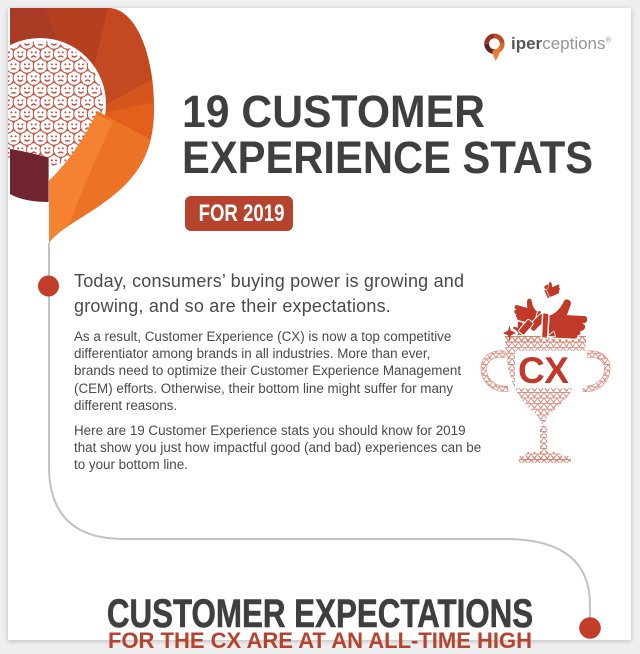  What do you see at coordinates (543, 370) in the screenshot?
I see `svg-text: CX` at bounding box center [543, 370].